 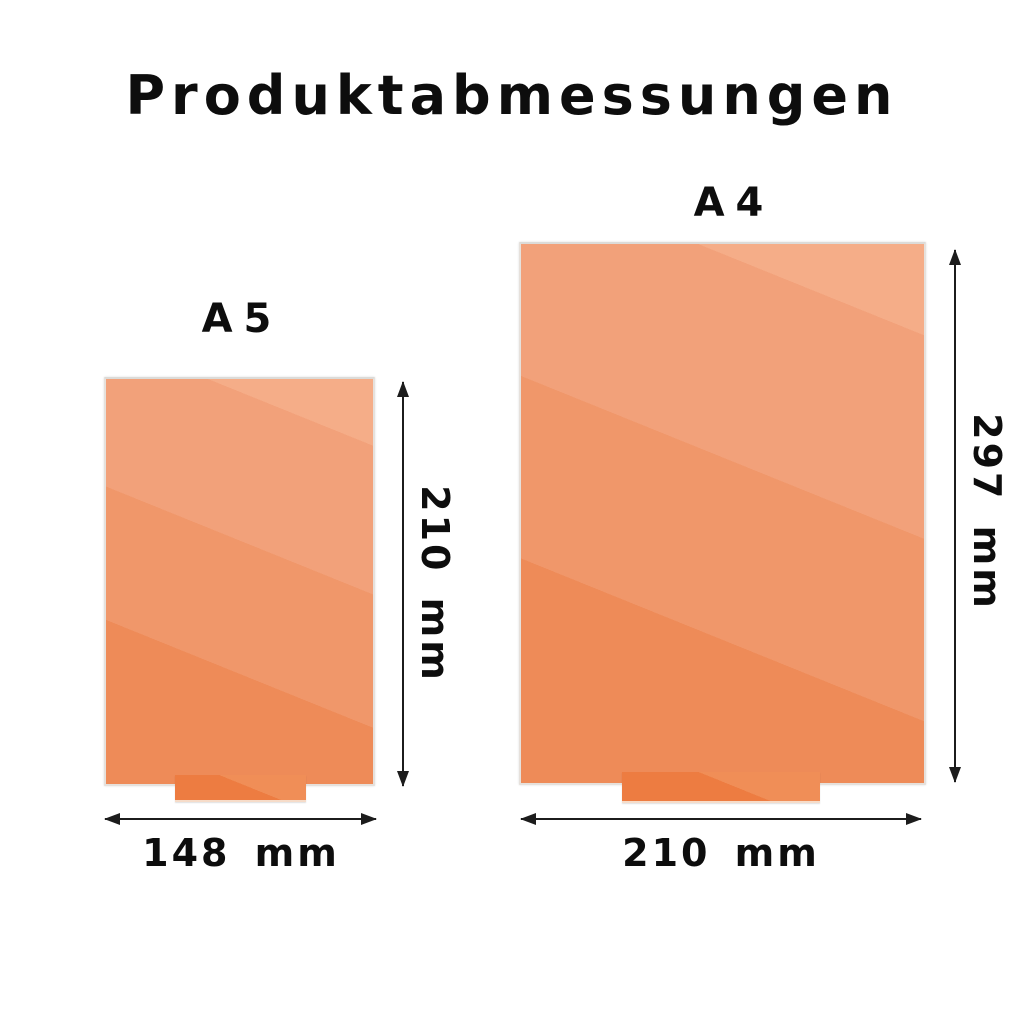 I want to click on a5-height-value: 210 mm, so click(x=435, y=584).